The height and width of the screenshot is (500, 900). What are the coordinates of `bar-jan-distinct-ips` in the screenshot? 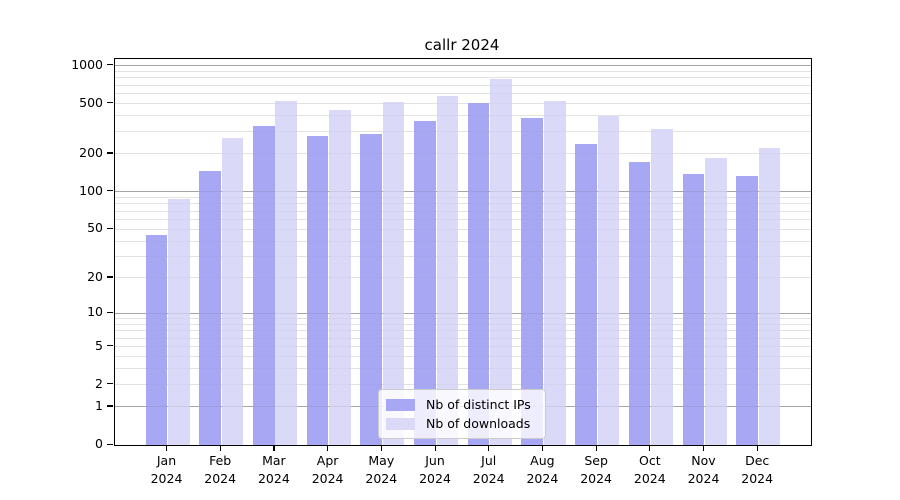 It's located at (156, 339).